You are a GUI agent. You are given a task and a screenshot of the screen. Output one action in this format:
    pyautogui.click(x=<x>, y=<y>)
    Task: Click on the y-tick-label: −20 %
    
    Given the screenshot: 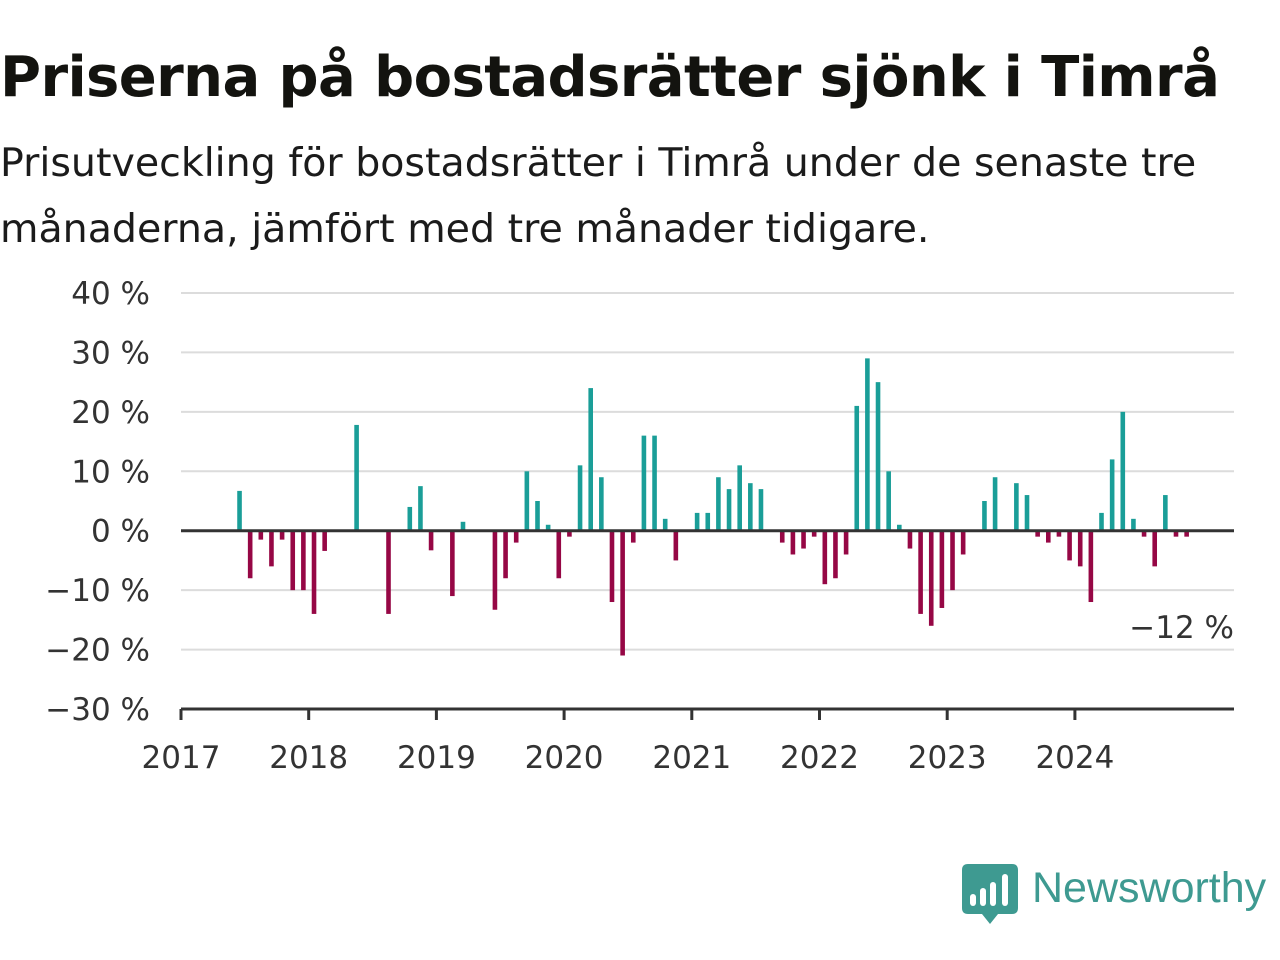 What is the action you would take?
    pyautogui.click(x=97, y=651)
    